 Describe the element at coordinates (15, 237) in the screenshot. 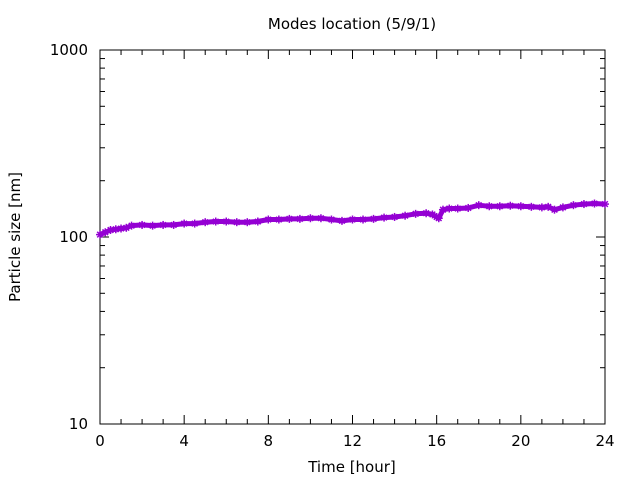

I see `y-axis-label: Particle size [nm]` at that location.